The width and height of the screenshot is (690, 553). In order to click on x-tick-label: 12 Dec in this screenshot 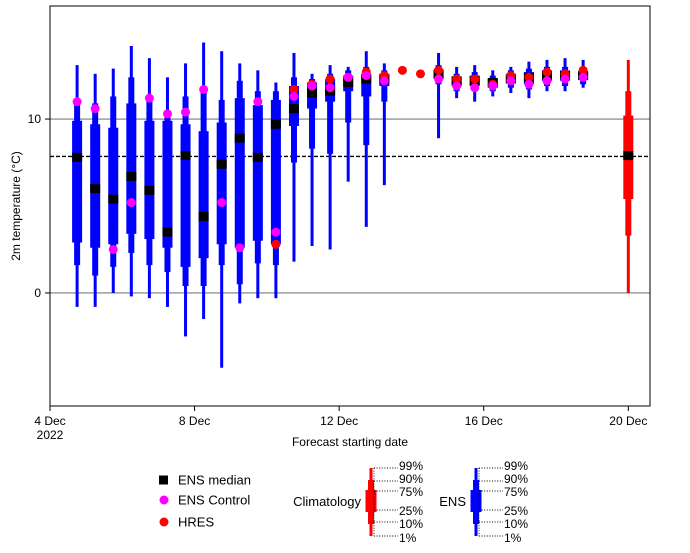, I will do `click(339, 421)`.